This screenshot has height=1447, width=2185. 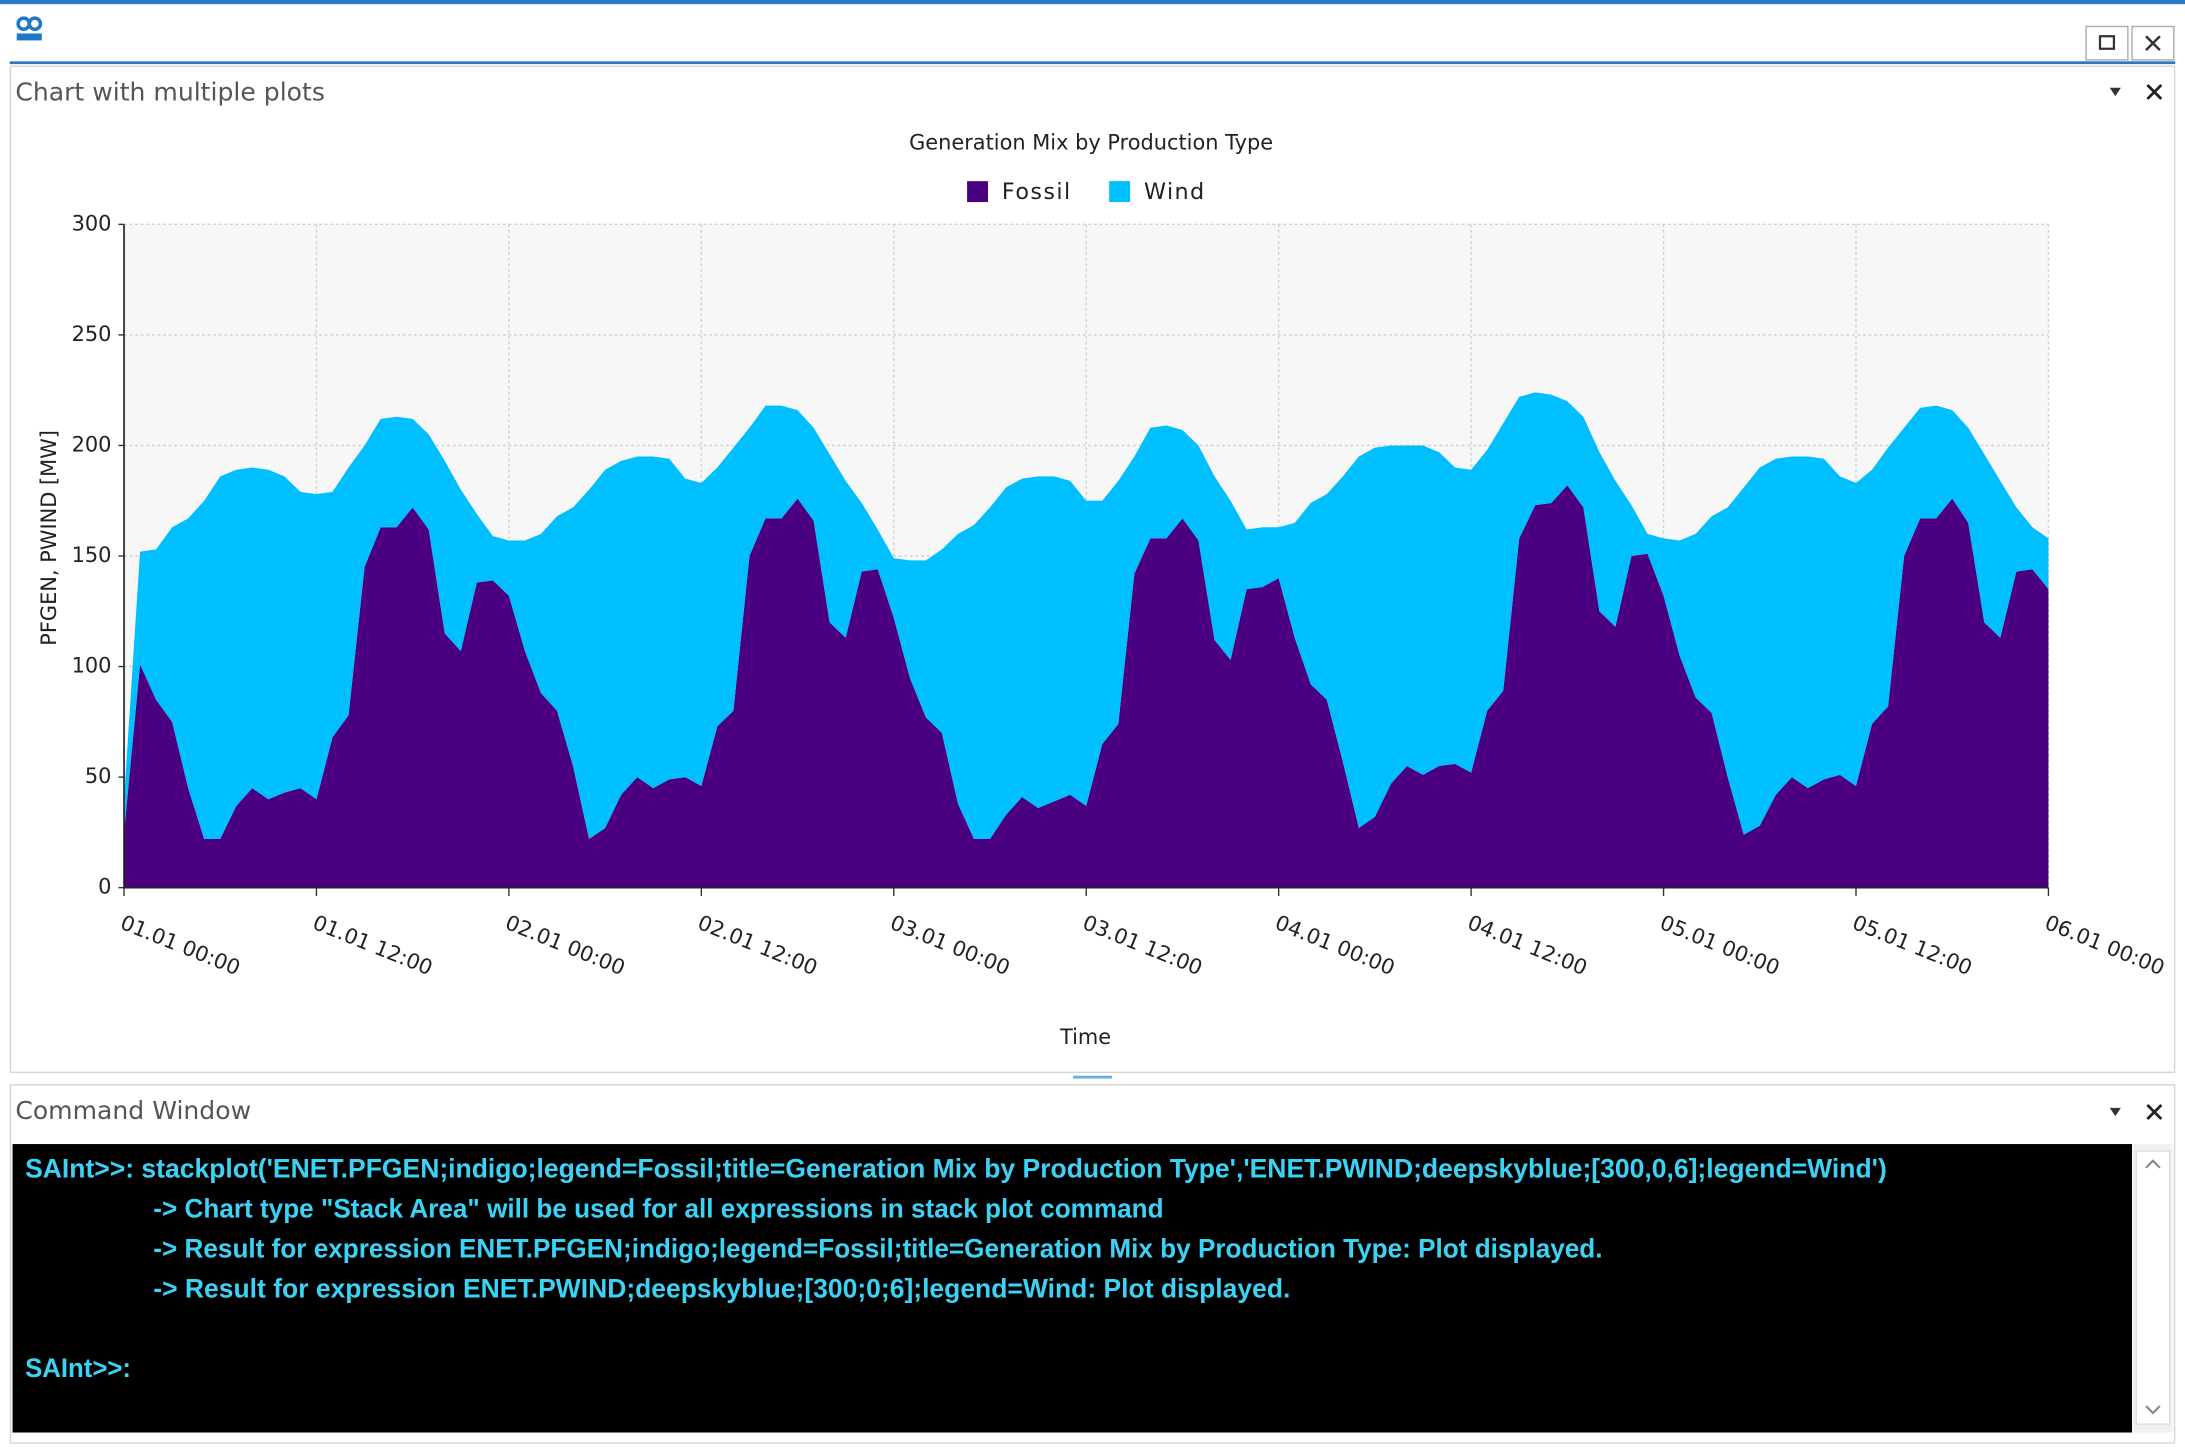 What do you see at coordinates (2153, 43) in the screenshot?
I see `close-window-button` at bounding box center [2153, 43].